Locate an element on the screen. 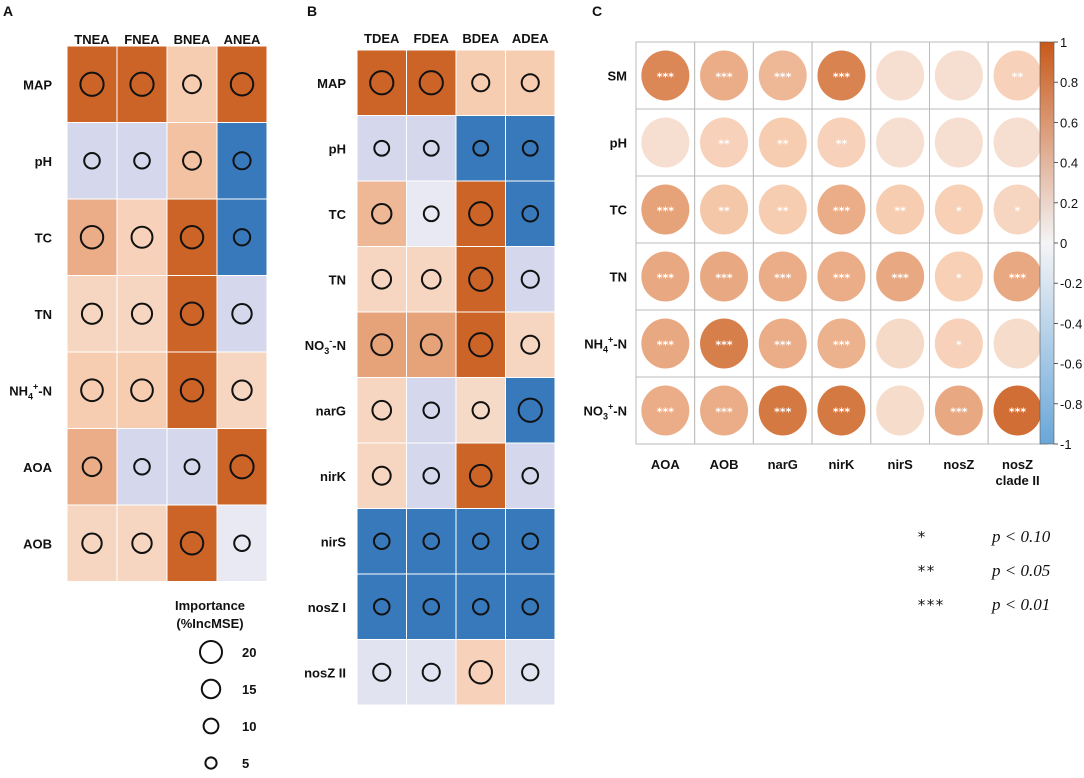 This screenshot has width=1084, height=778. column-header: BNEA is located at coordinates (192, 39).